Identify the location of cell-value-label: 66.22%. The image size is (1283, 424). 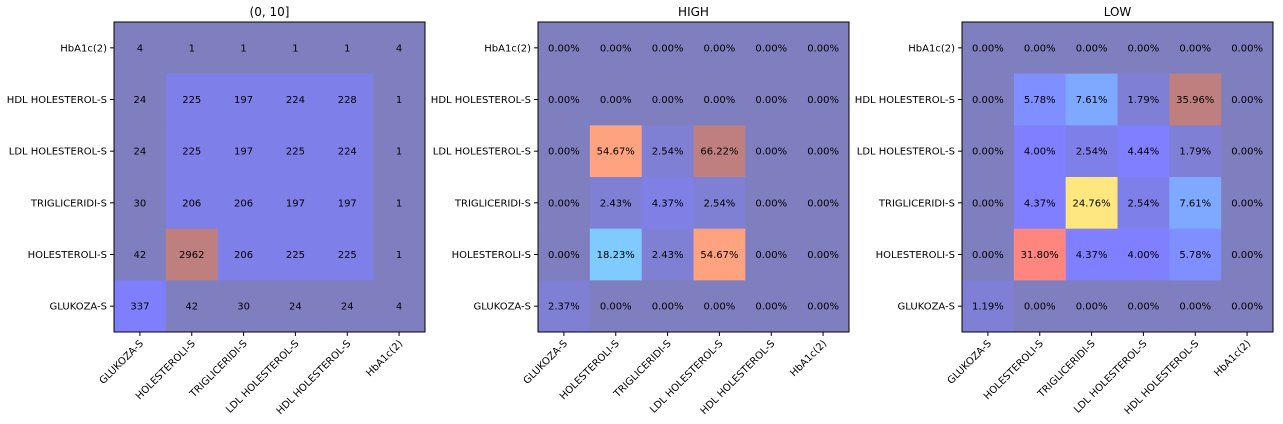
(719, 152).